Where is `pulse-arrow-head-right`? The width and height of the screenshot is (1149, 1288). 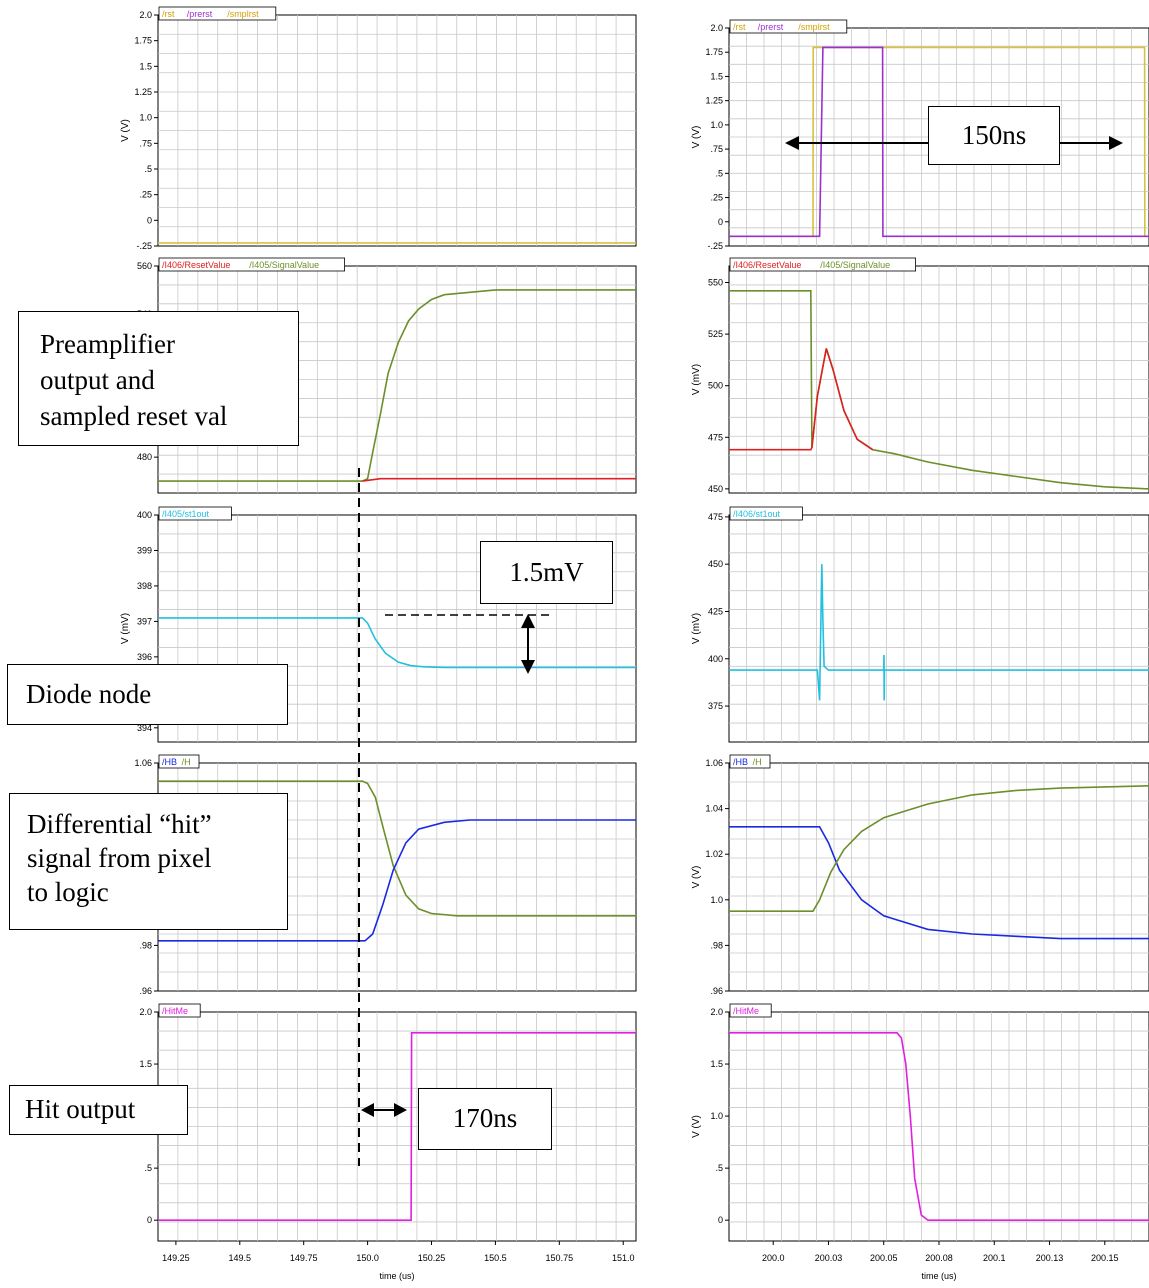
pulse-arrow-head-right is located at coordinates (1116, 143).